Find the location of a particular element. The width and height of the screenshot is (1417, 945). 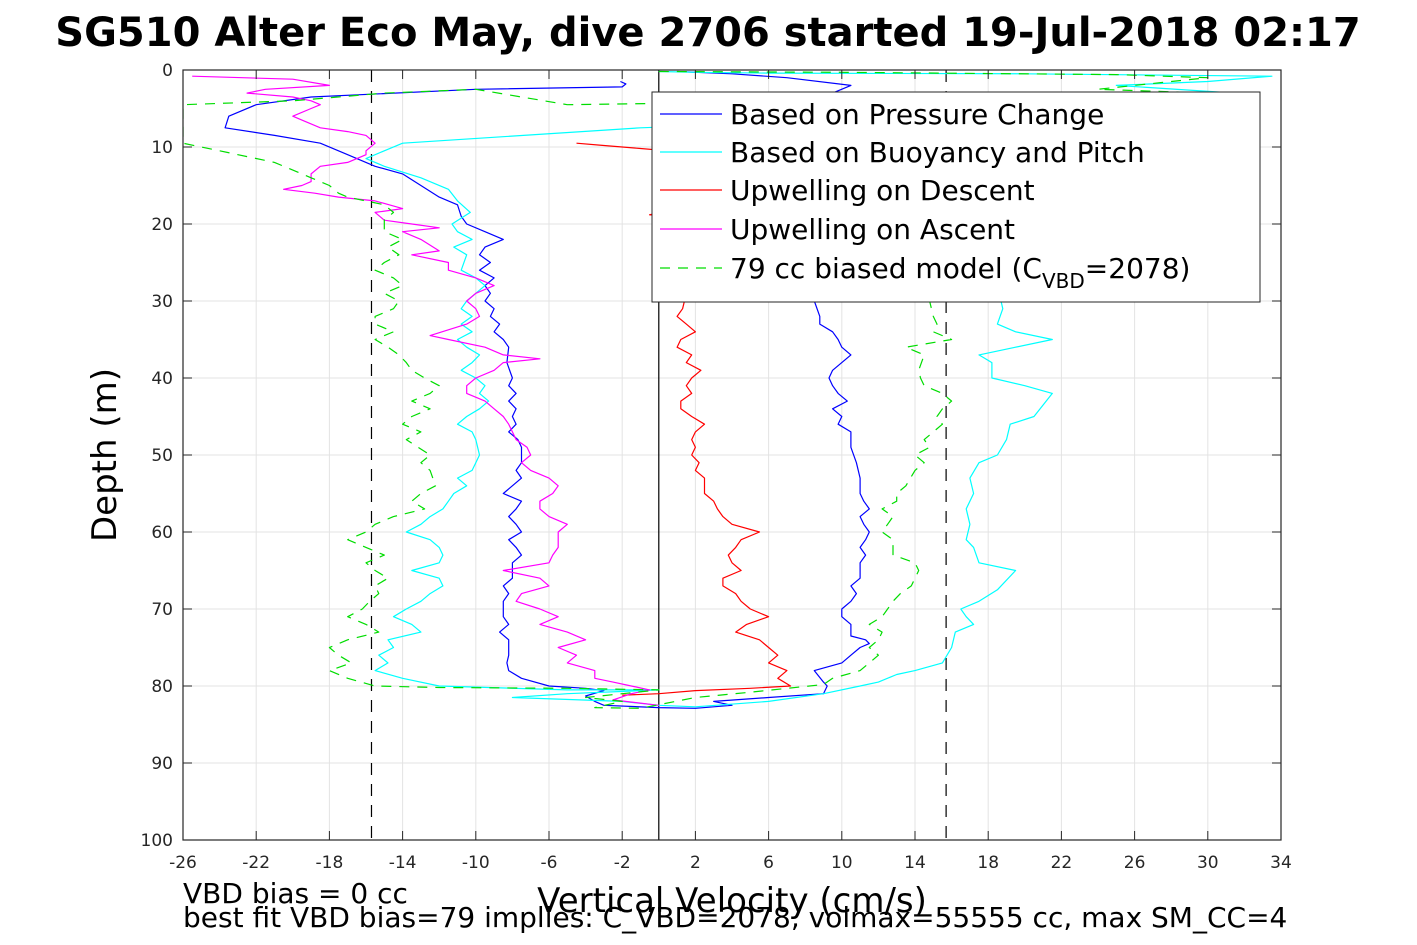

x-tick-label: 22 is located at coordinates (1062, 863).